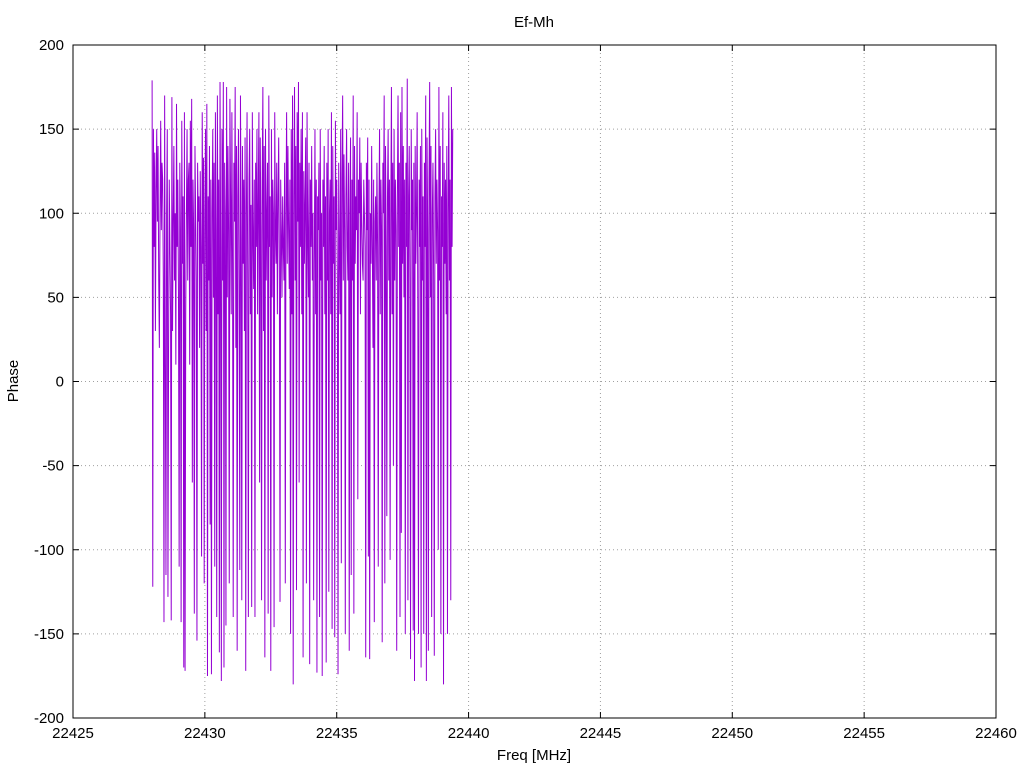  I want to click on y-tick-label: 100, so click(51, 213).